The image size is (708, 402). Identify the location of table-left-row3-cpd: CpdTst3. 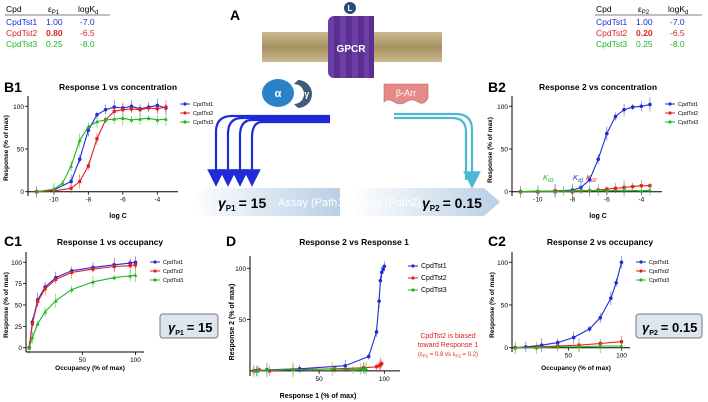
(21, 44).